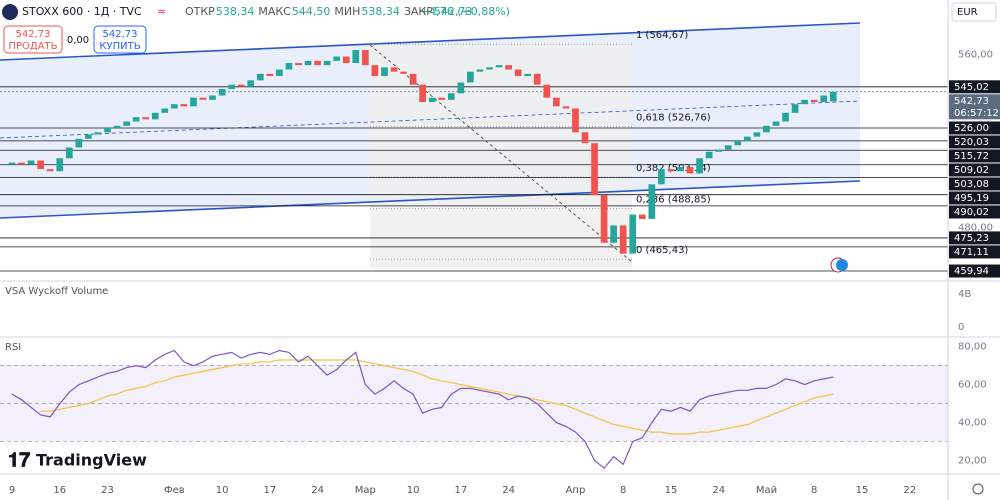  I want to click on rsi-tick-label: 20,00, so click(972, 461).